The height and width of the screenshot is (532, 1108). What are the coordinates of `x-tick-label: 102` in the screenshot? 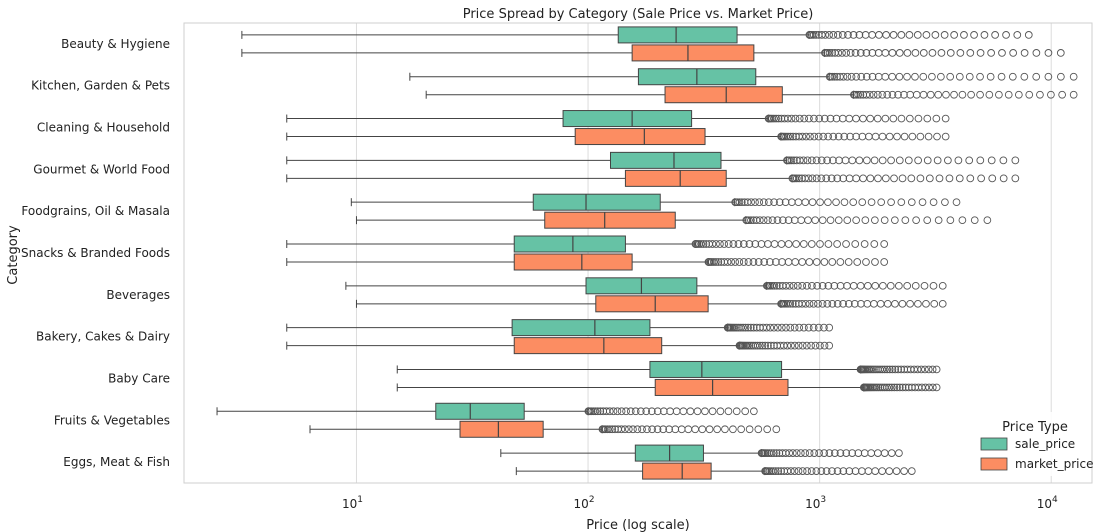 It's located at (584, 503).